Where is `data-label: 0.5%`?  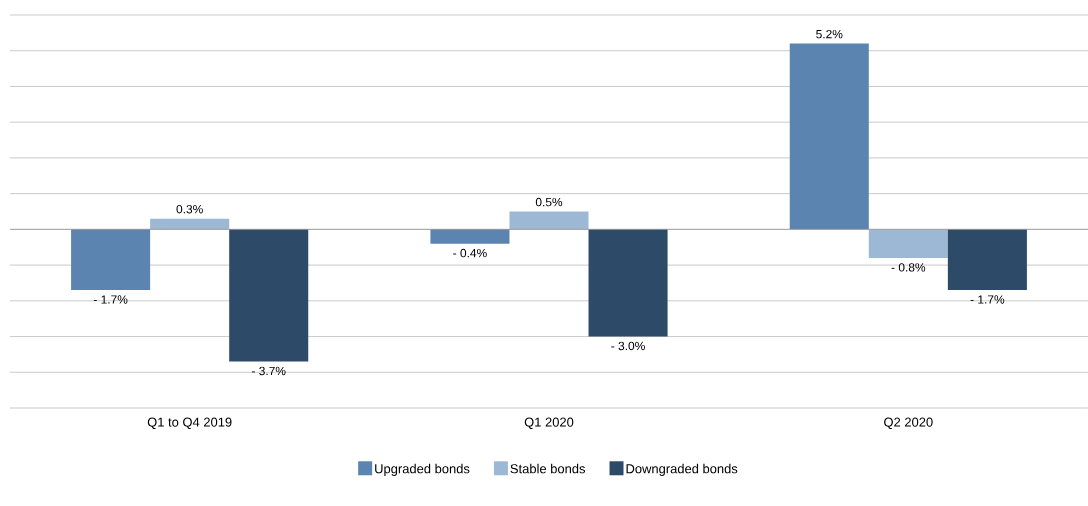 data-label: 0.5% is located at coordinates (549, 202).